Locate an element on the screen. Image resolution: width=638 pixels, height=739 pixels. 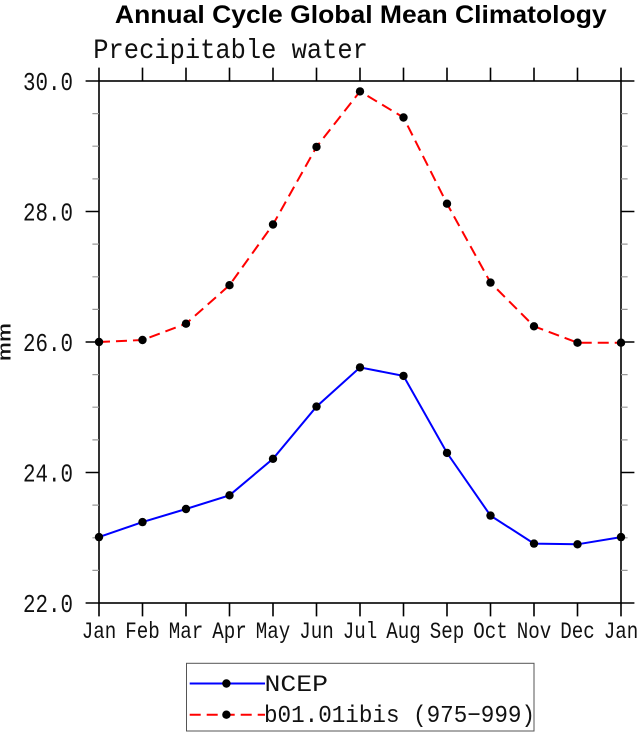
svg-text: NCEP is located at coordinates (297, 685).